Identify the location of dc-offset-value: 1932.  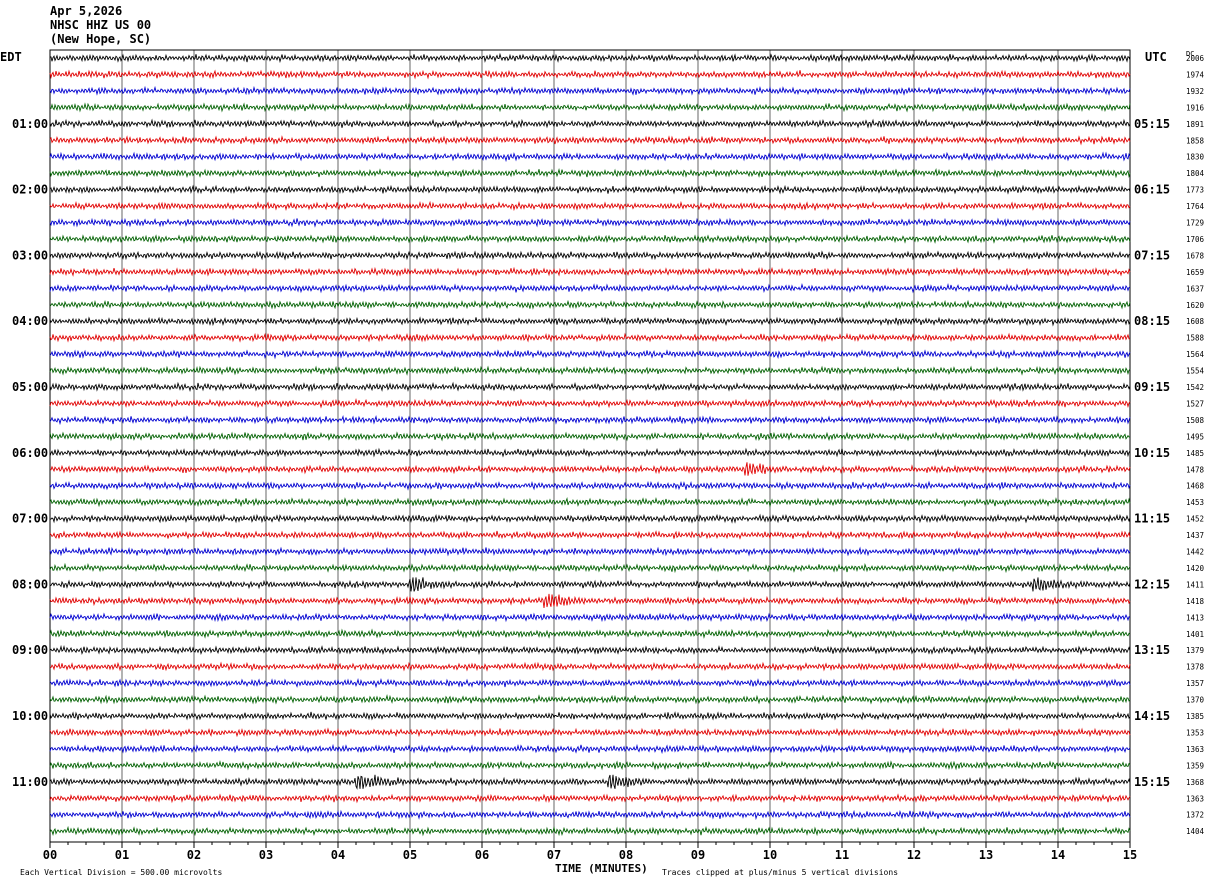
(1195, 91).